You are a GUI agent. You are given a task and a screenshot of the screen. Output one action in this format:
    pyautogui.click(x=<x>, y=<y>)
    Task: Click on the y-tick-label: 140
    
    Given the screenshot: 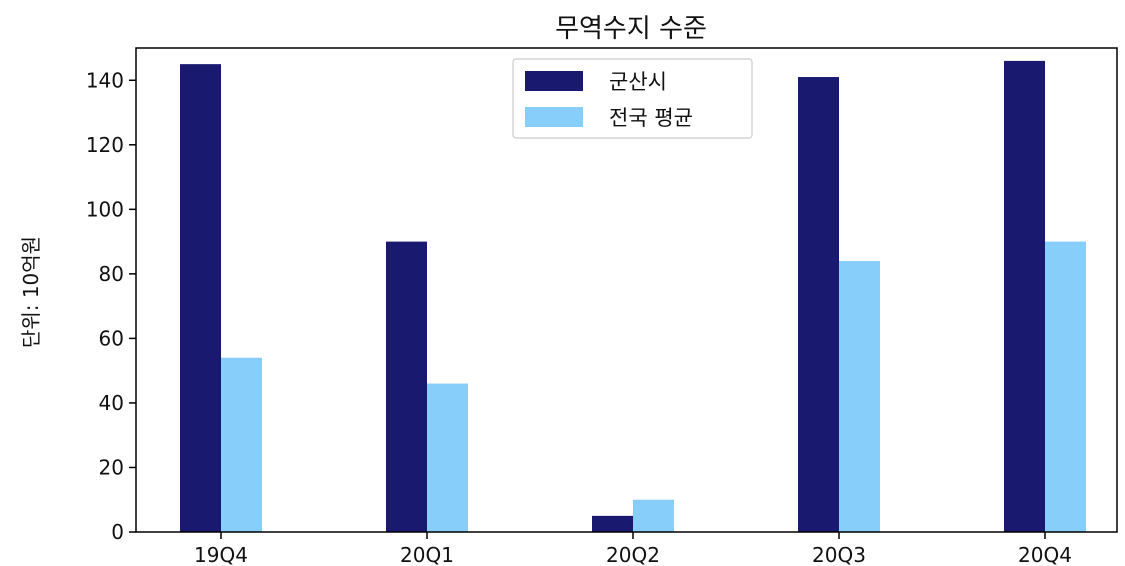 What is the action you would take?
    pyautogui.click(x=105, y=80)
    